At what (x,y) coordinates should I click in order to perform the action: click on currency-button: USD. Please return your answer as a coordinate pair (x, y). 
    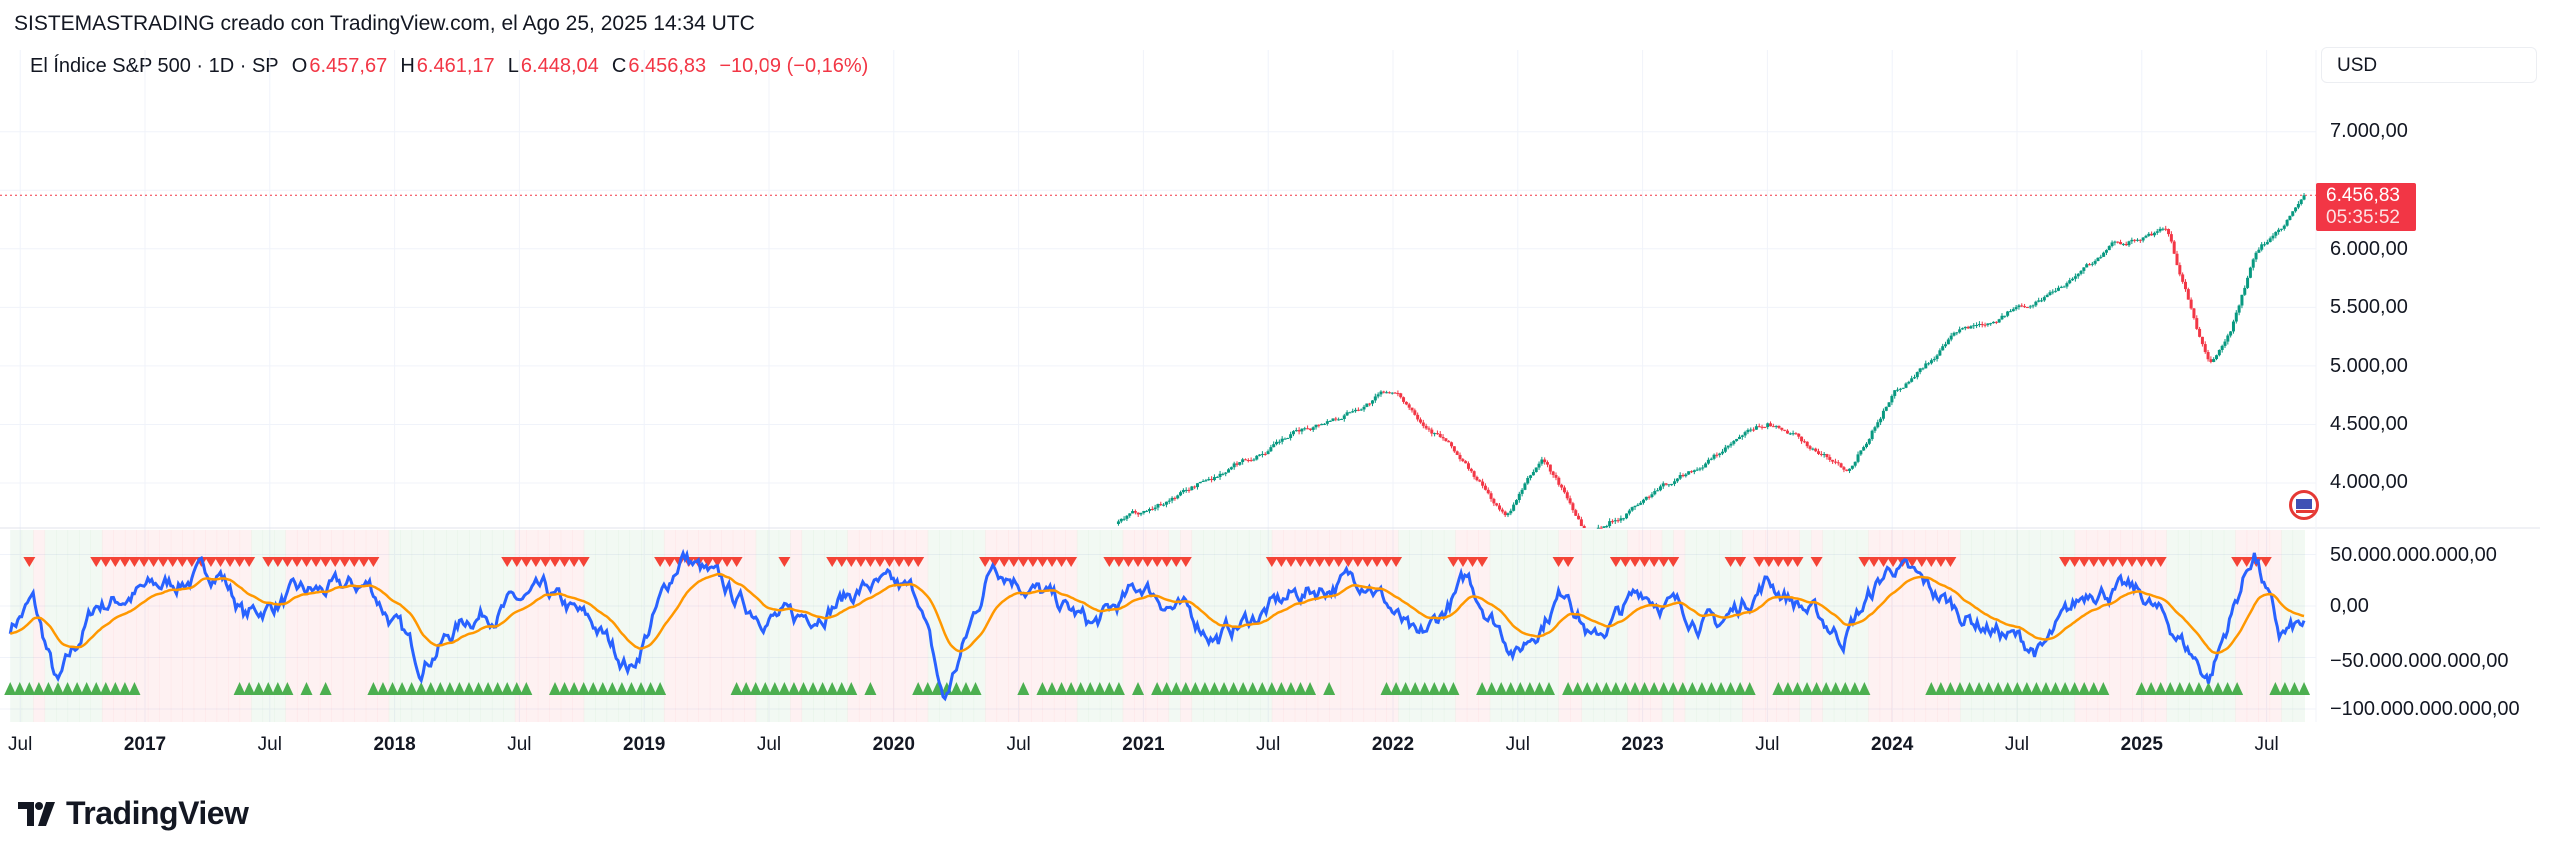
    Looking at the image, I should click on (2429, 65).